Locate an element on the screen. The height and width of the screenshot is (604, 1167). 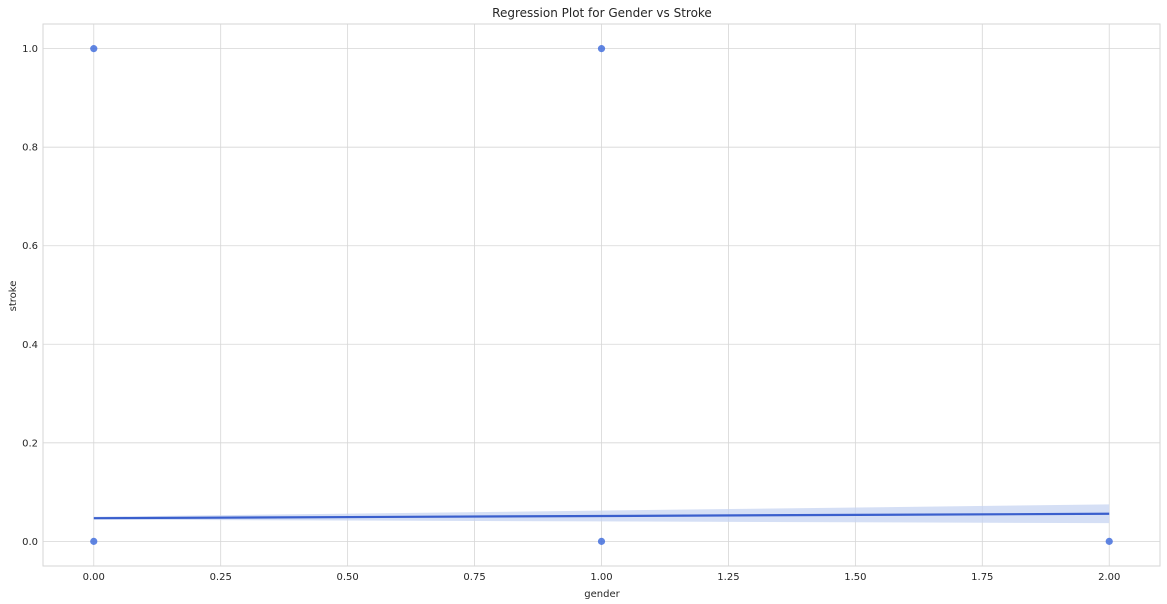
x-tick-label: 0.75 is located at coordinates (474, 577).